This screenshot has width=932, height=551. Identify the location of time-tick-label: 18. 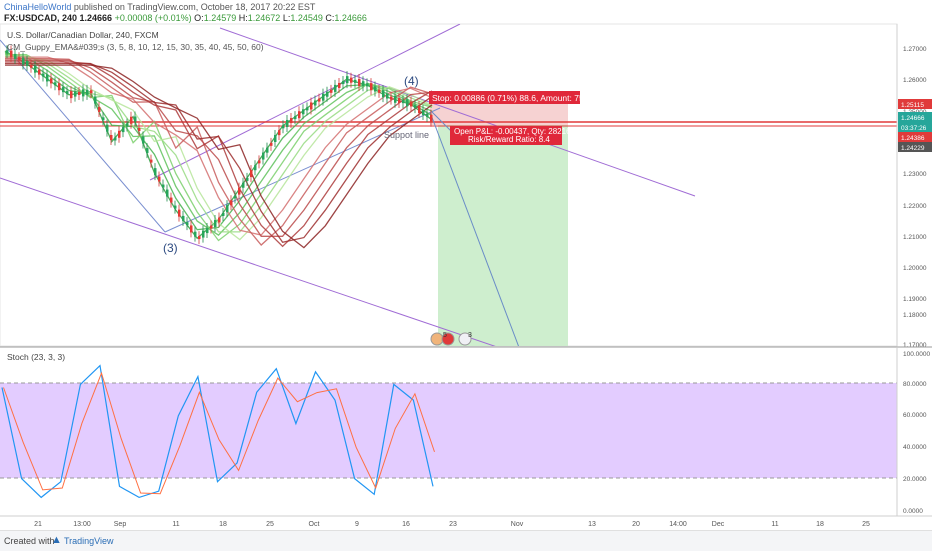
(820, 524).